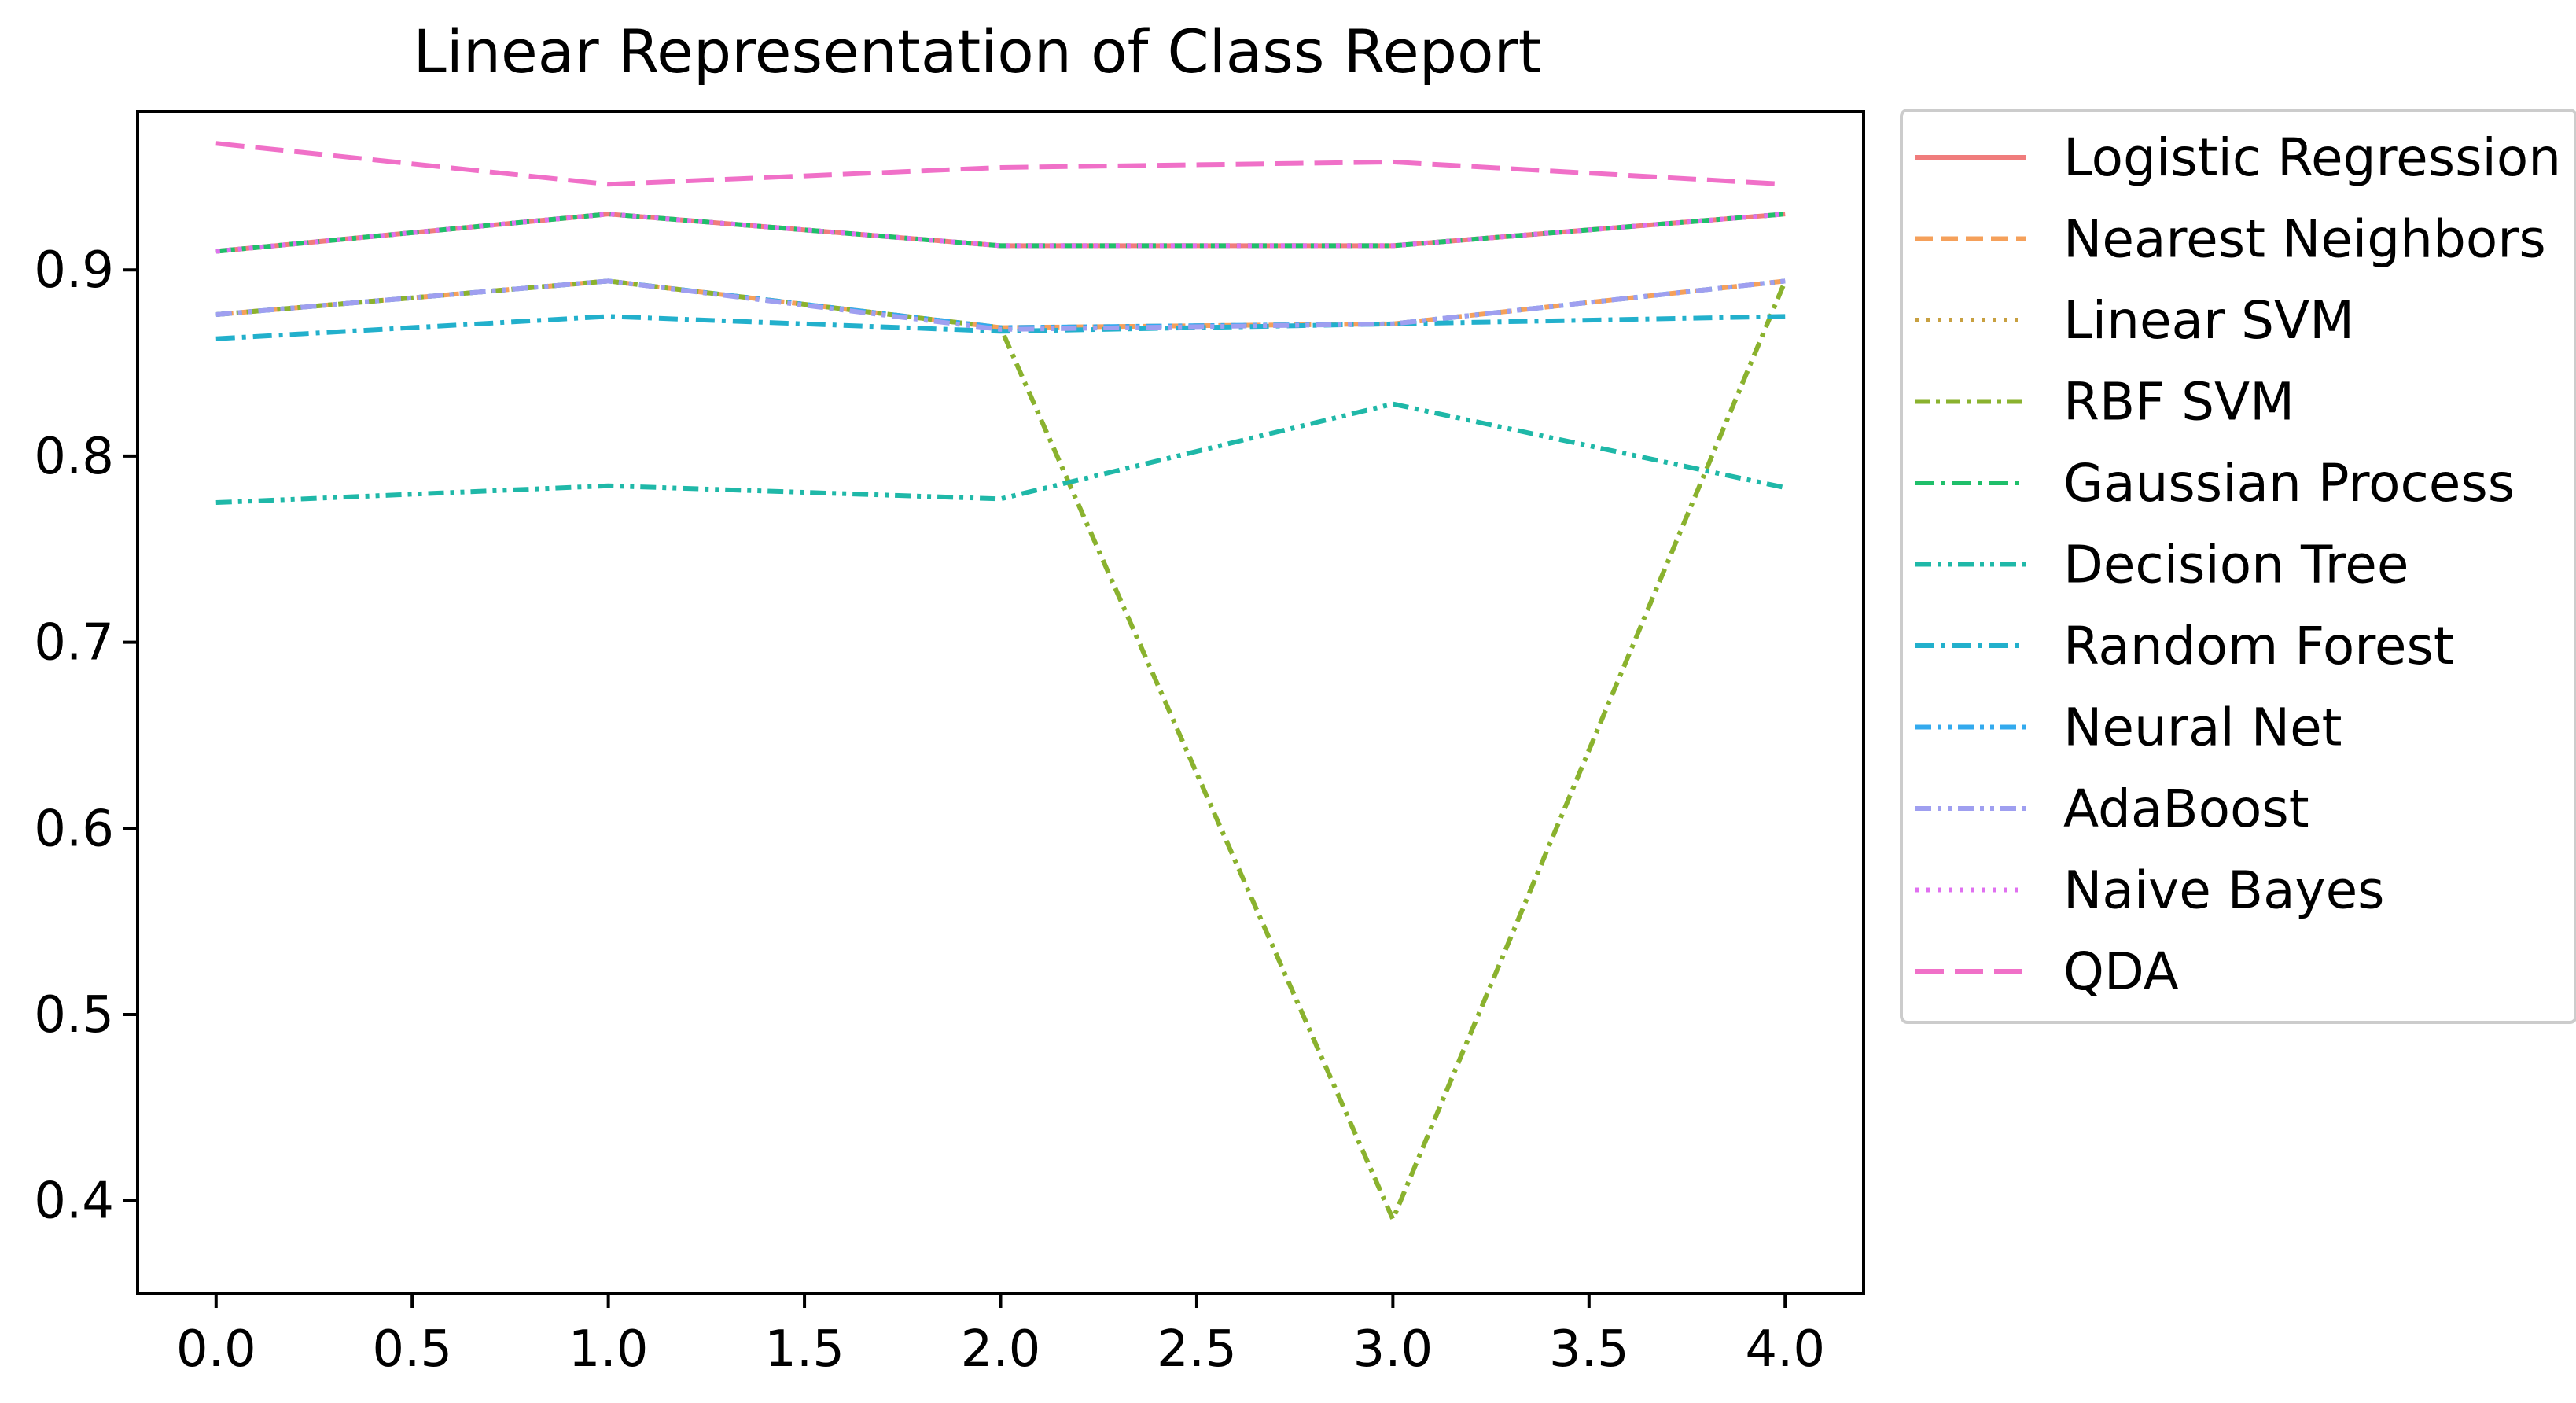 The width and height of the screenshot is (2576, 1403). What do you see at coordinates (2224, 890) in the screenshot?
I see `legend-label: Naive Bayes` at bounding box center [2224, 890].